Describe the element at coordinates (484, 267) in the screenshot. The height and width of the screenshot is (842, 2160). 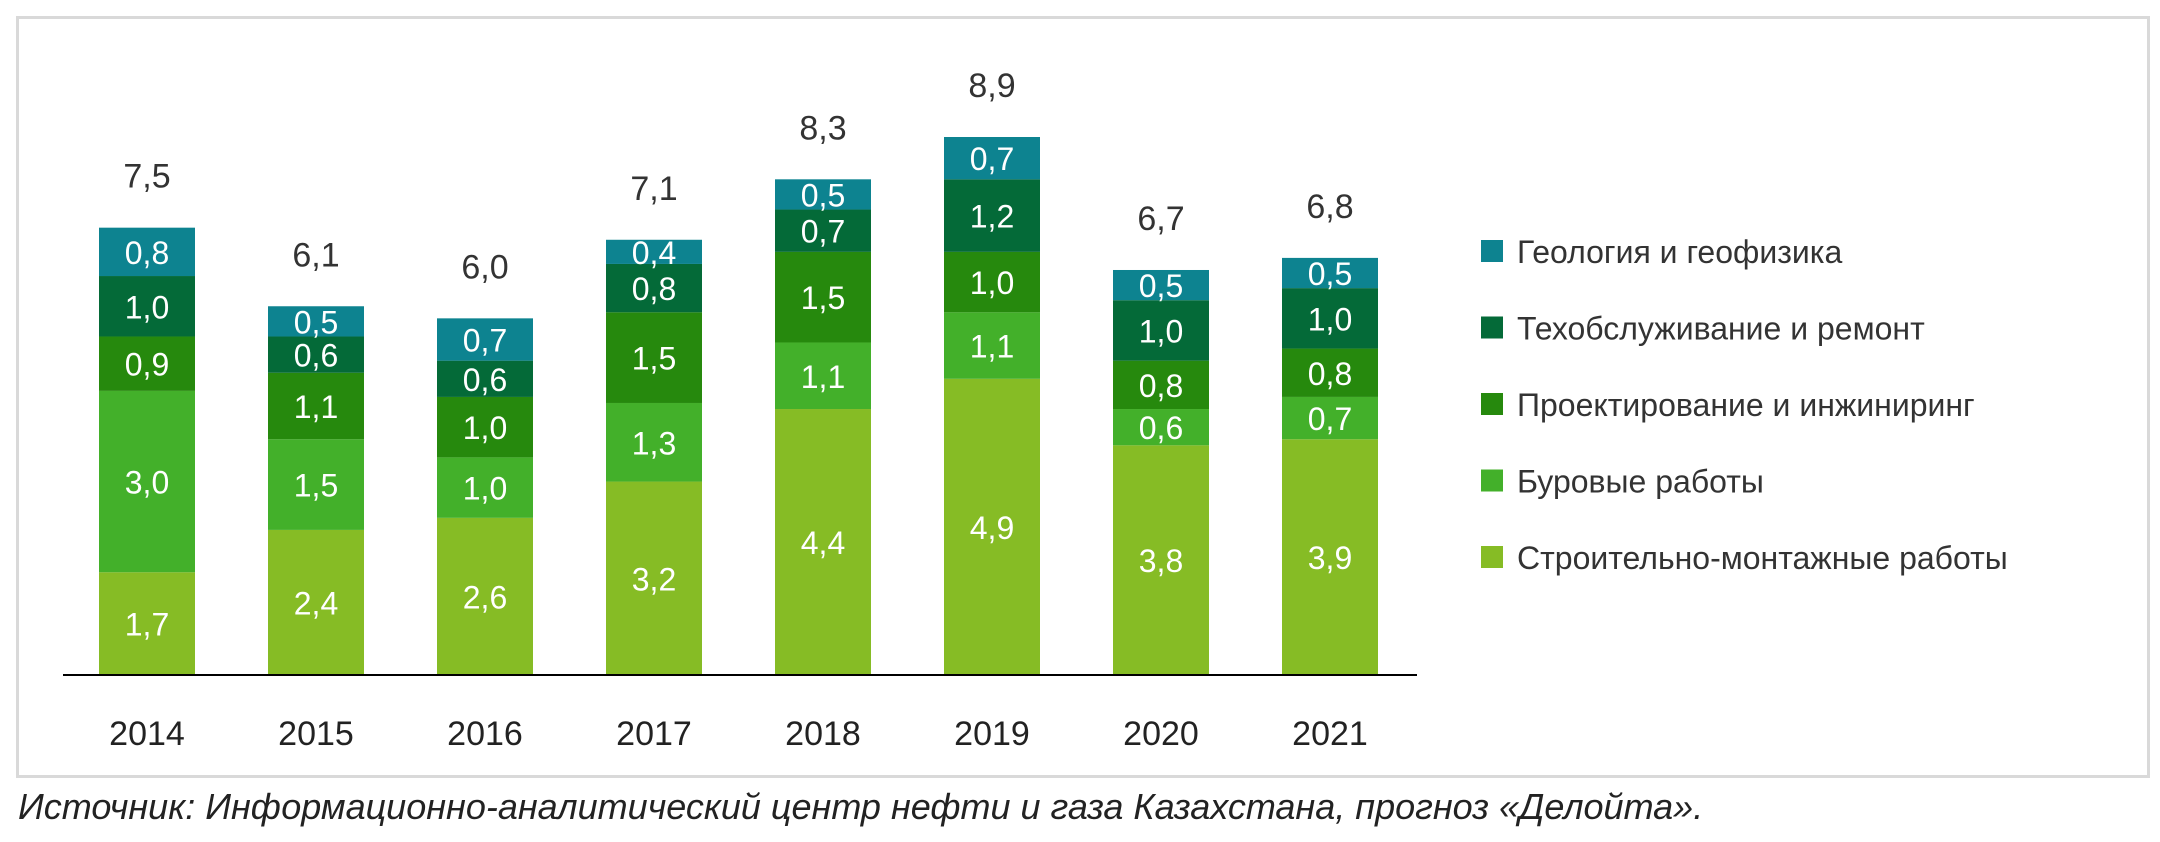
I see `total-value-label: 6,0` at that location.